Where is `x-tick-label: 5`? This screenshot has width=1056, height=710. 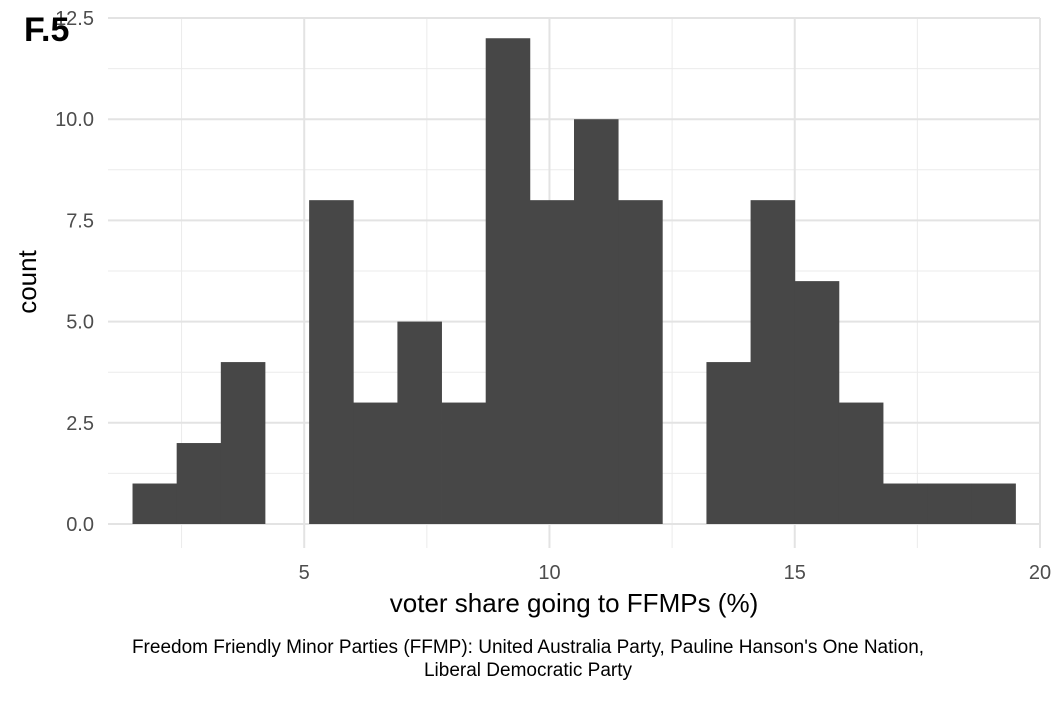
x-tick-label: 5 is located at coordinates (304, 573).